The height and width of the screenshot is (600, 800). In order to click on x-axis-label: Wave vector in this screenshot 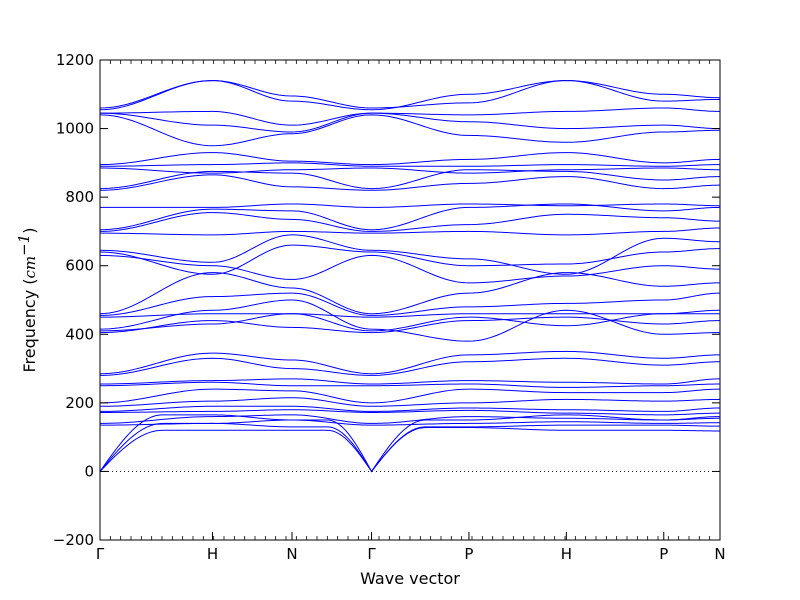, I will do `click(410, 578)`.